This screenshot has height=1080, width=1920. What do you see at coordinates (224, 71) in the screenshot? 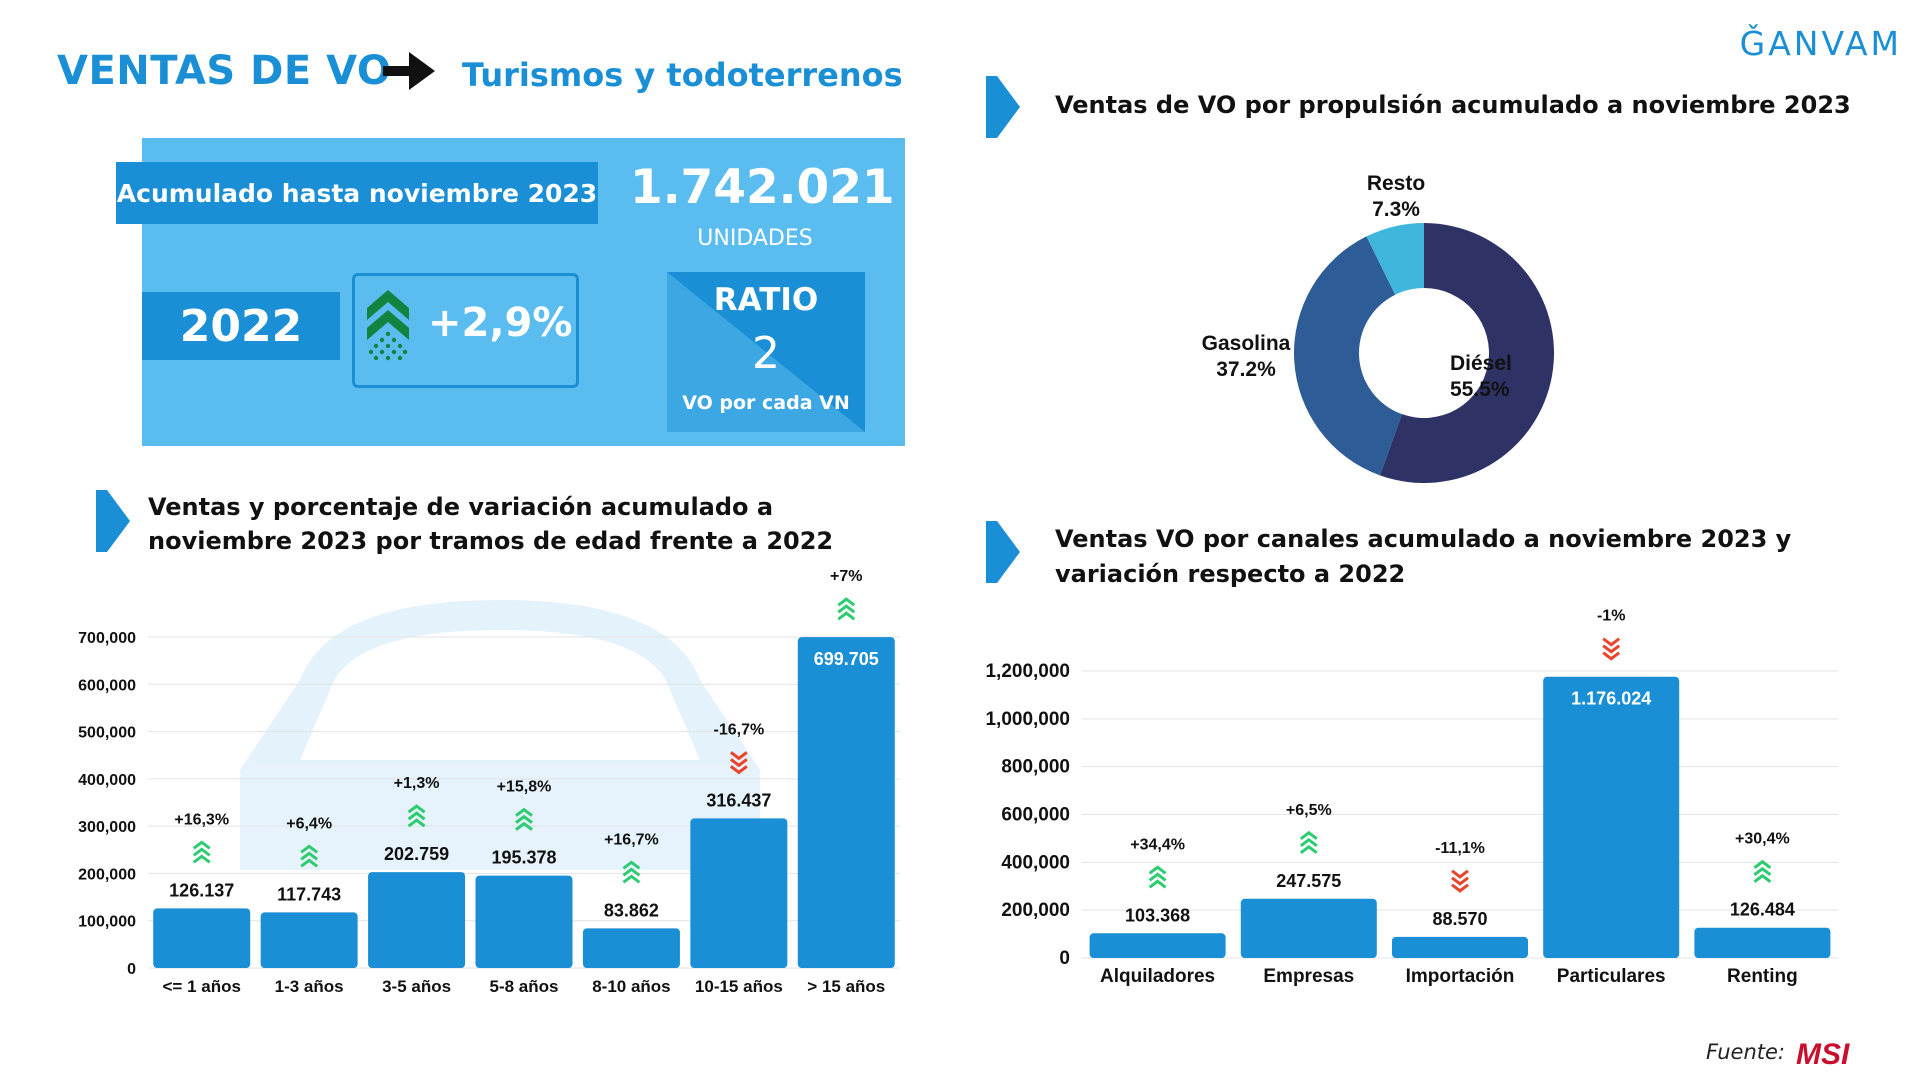
I see `page-title: VENTAS DE VO` at bounding box center [224, 71].